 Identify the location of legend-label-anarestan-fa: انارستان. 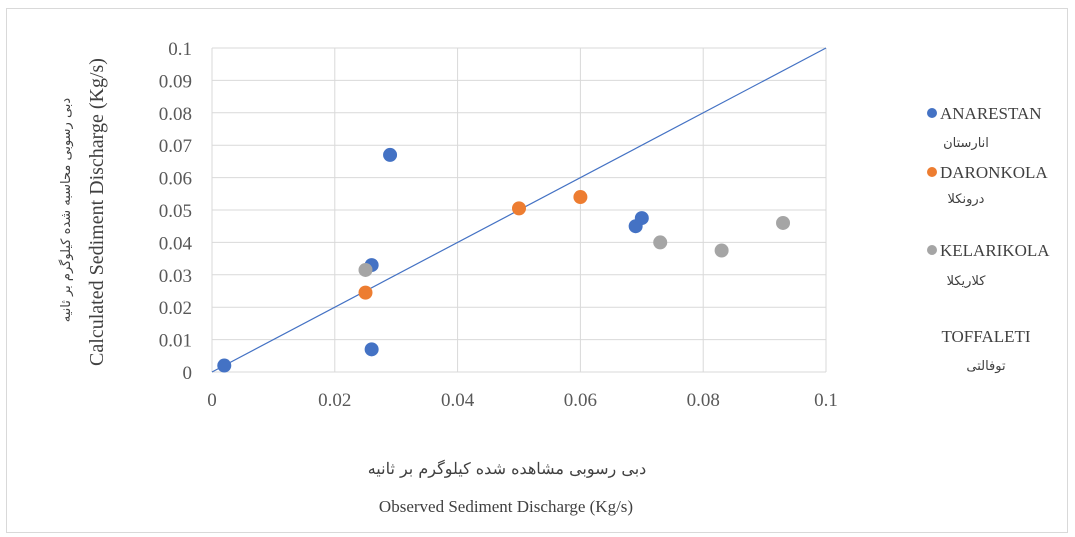
(966, 143).